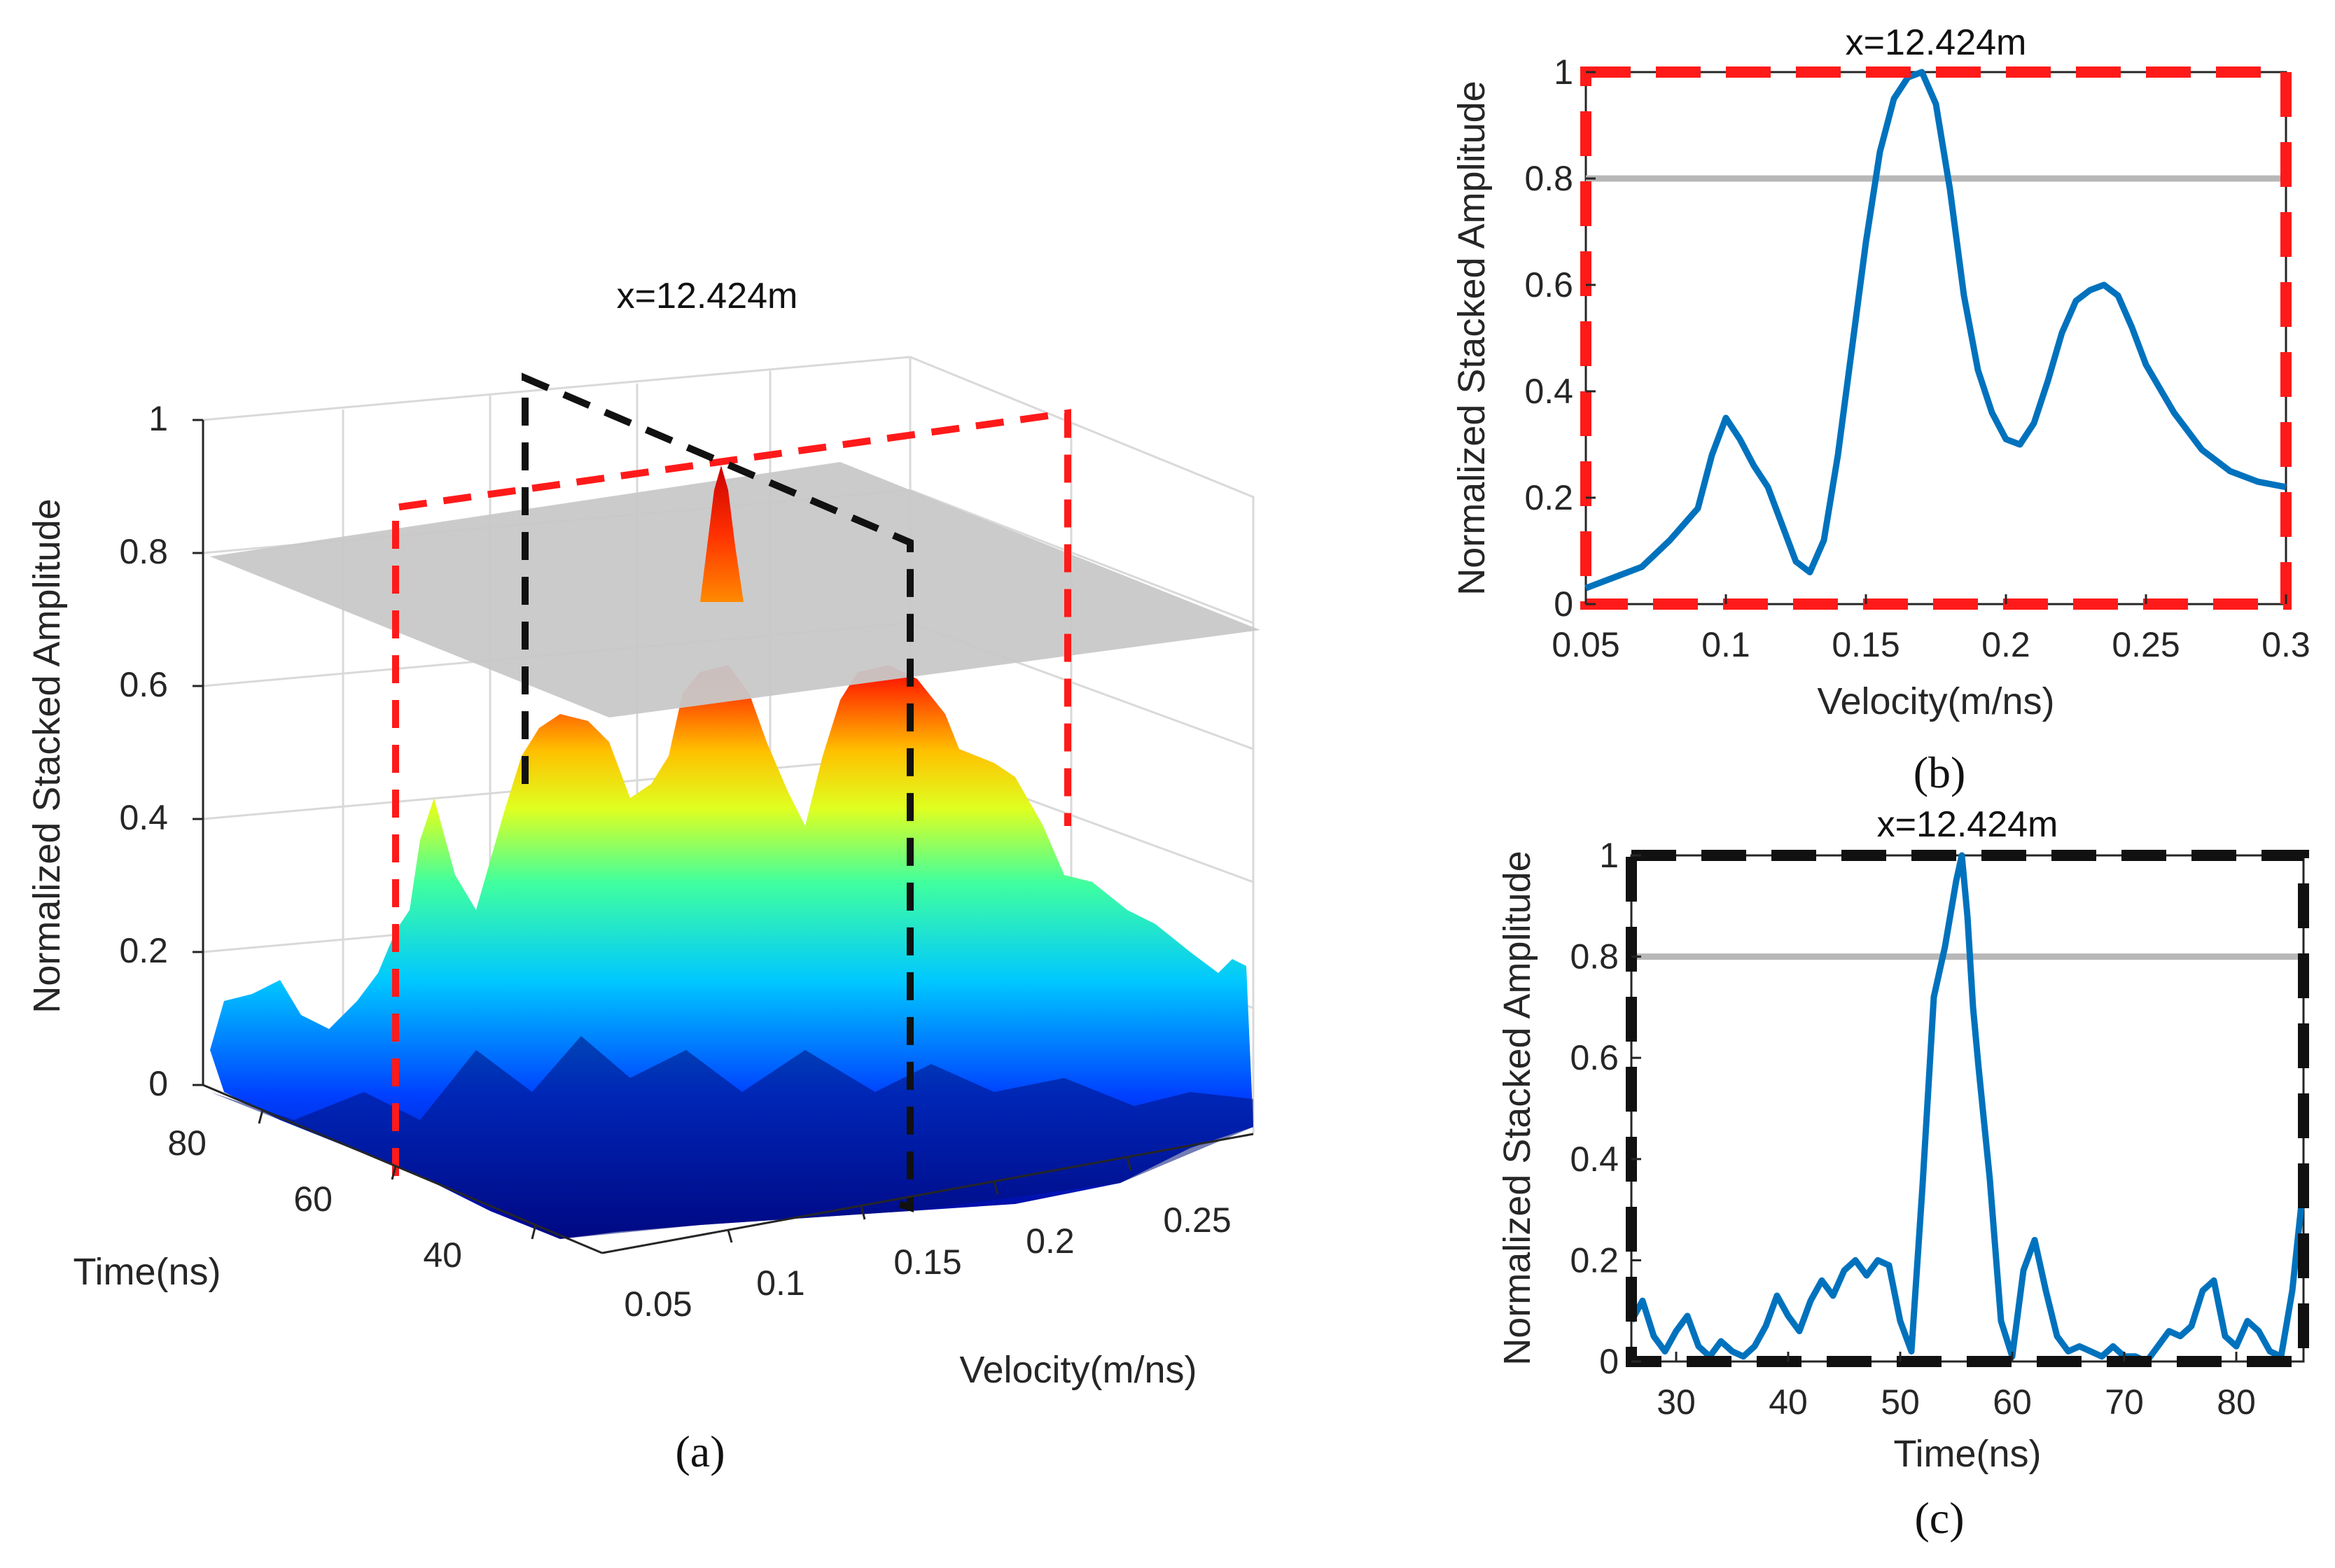 This screenshot has width=2335, height=1568. I want to click on panel-c-black-dashed-border, so click(1967, 1108).